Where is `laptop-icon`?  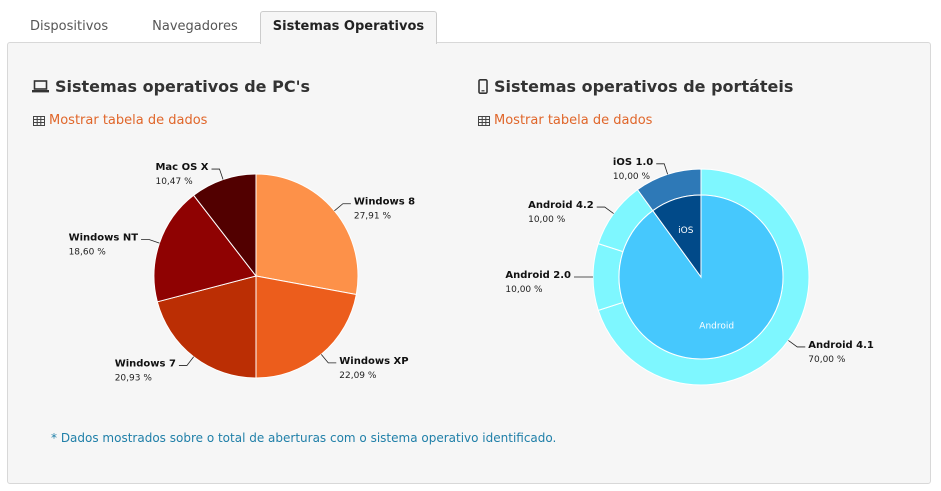 laptop-icon is located at coordinates (40, 86).